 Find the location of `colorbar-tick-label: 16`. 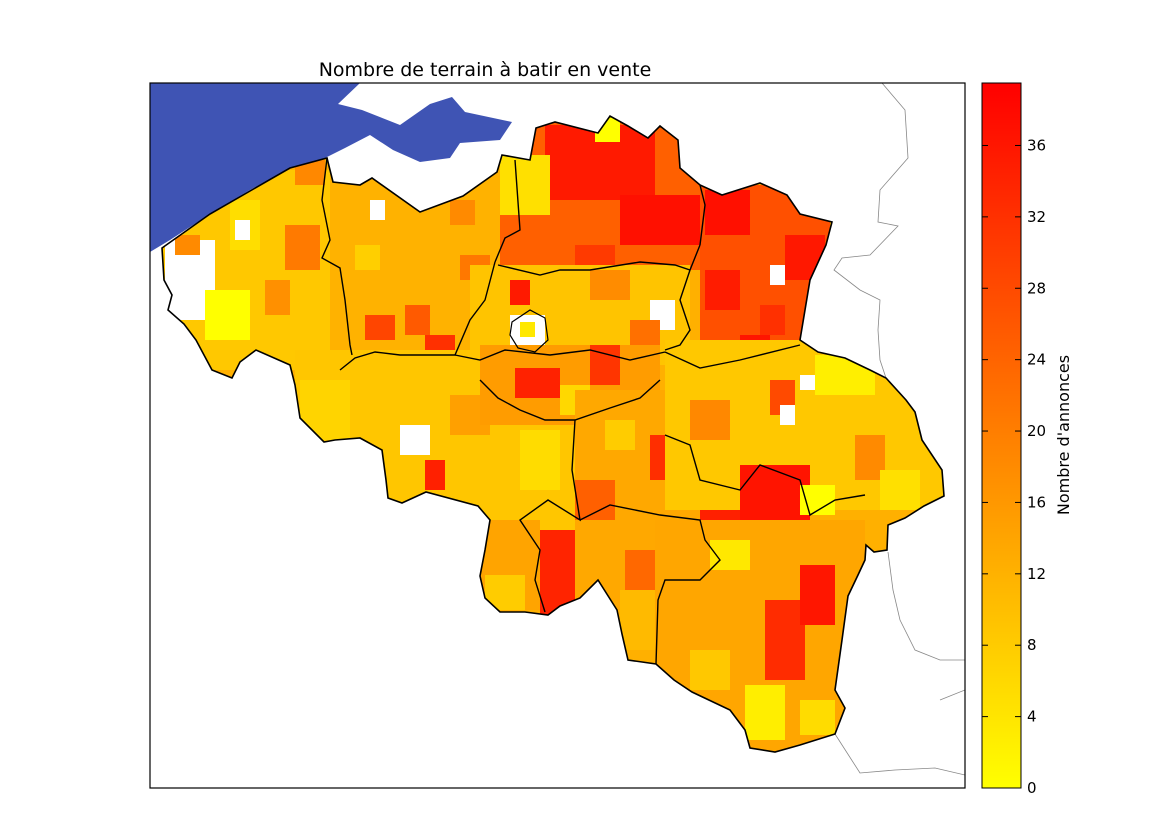

colorbar-tick-label: 16 is located at coordinates (1036, 502).